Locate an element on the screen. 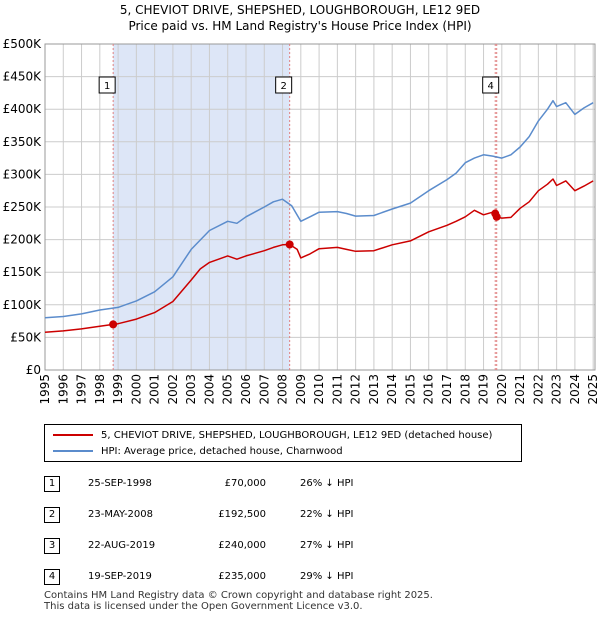 This screenshot has height=620, width=600. sale-price: £235,000 is located at coordinates (242, 576).